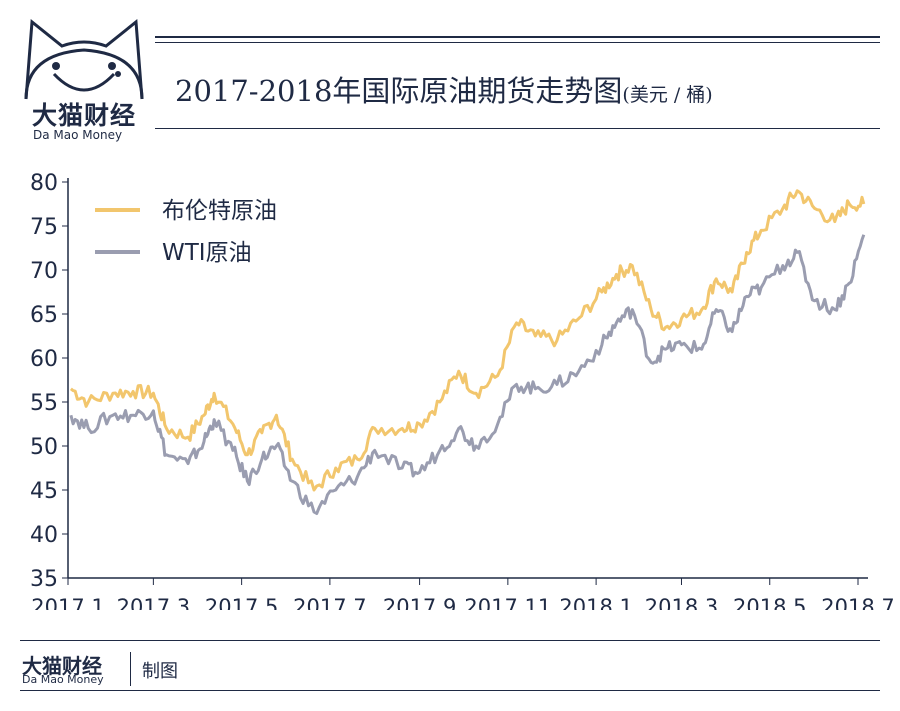 This screenshot has height=711, width=900. Describe the element at coordinates (219, 211) in the screenshot. I see `legend-label-brent: 布伦特原油` at that location.